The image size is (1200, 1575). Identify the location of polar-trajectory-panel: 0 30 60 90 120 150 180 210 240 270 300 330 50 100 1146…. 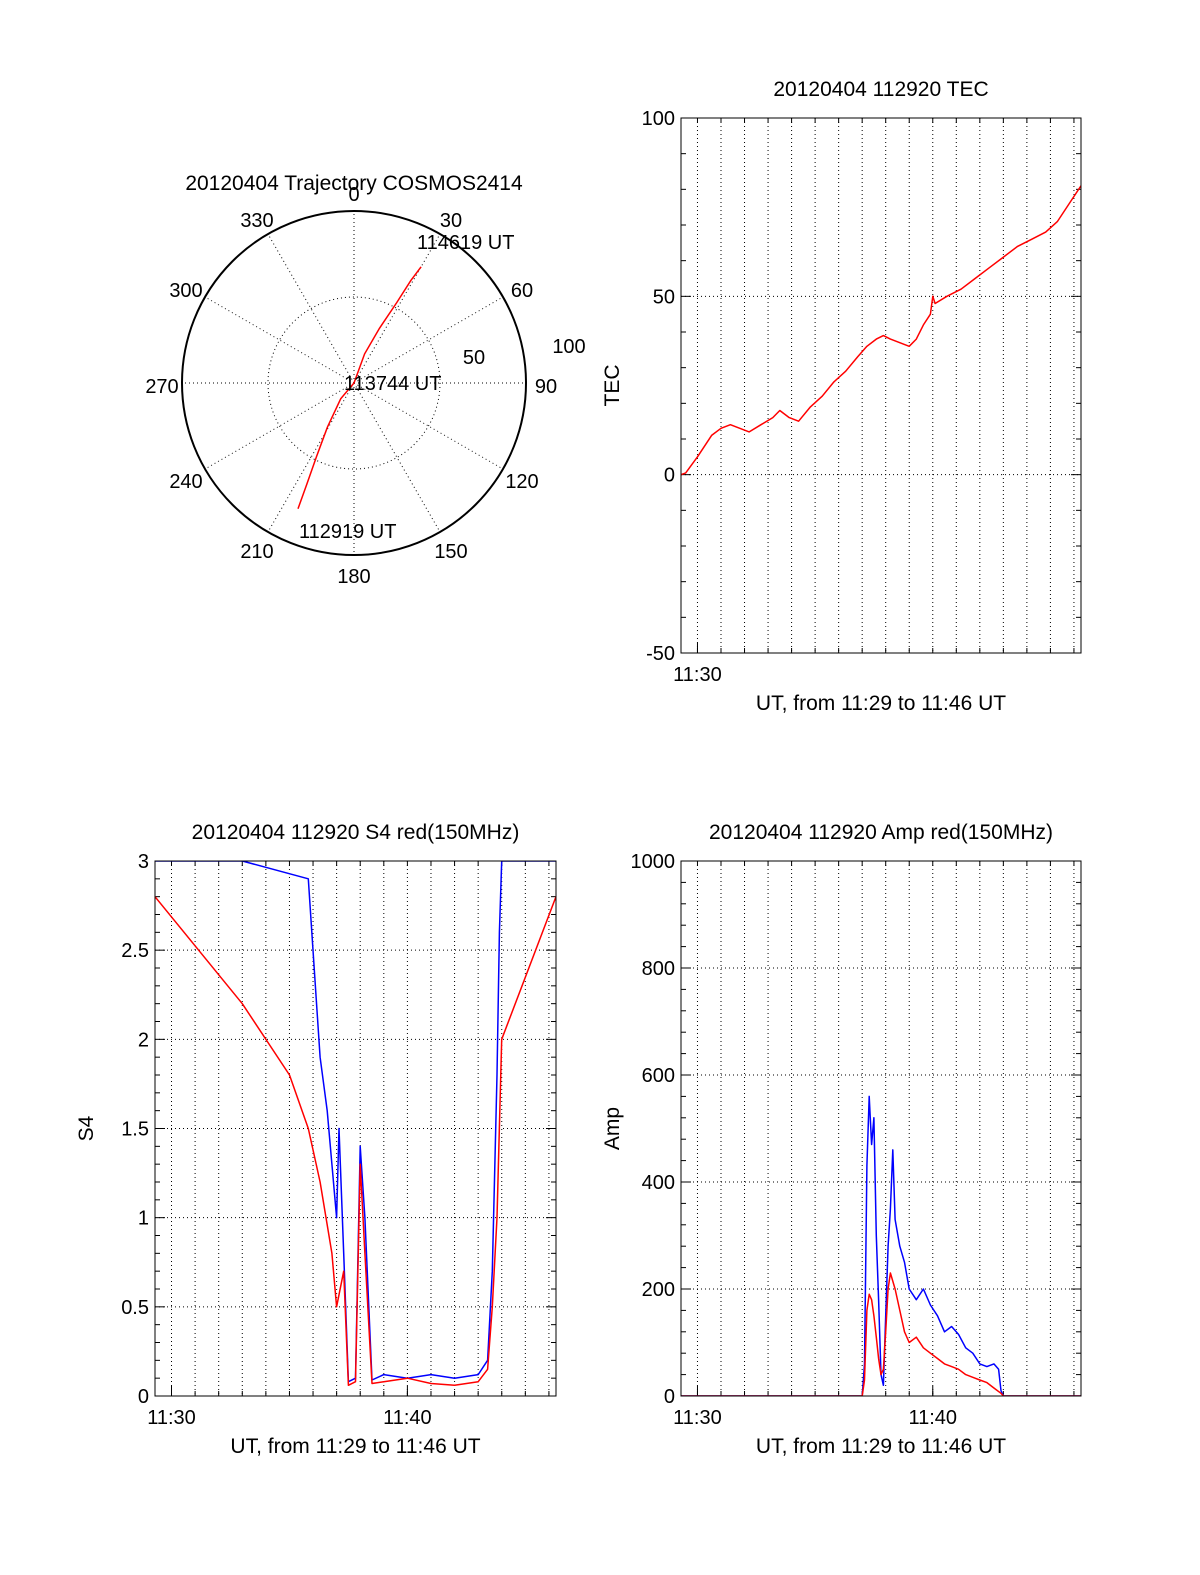
(365, 380).